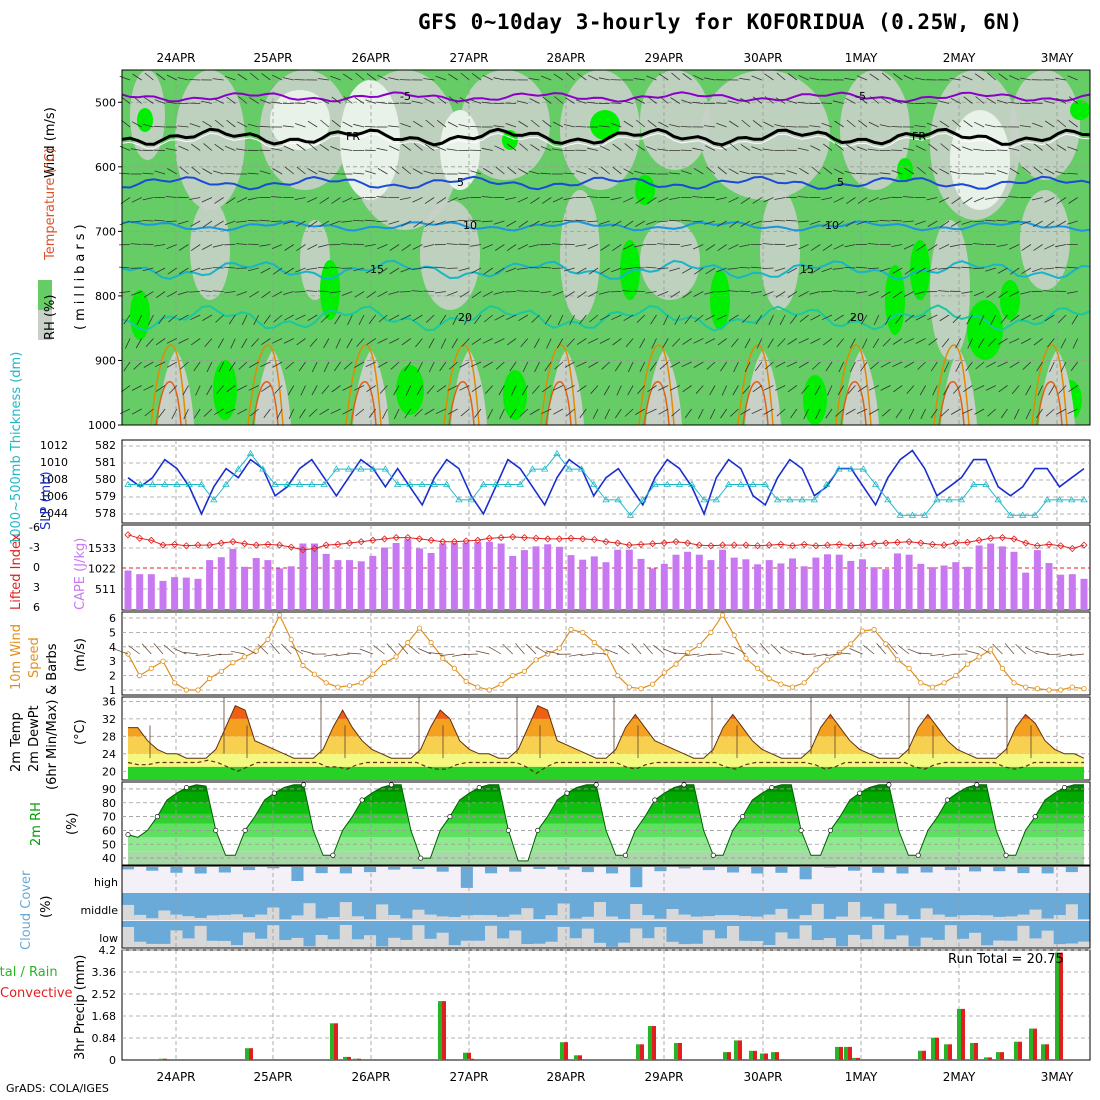 The width and height of the screenshot is (1100, 1100). What do you see at coordinates (558, 385) in the screenshot?
I see `surface-temp-contour` at bounding box center [558, 385].